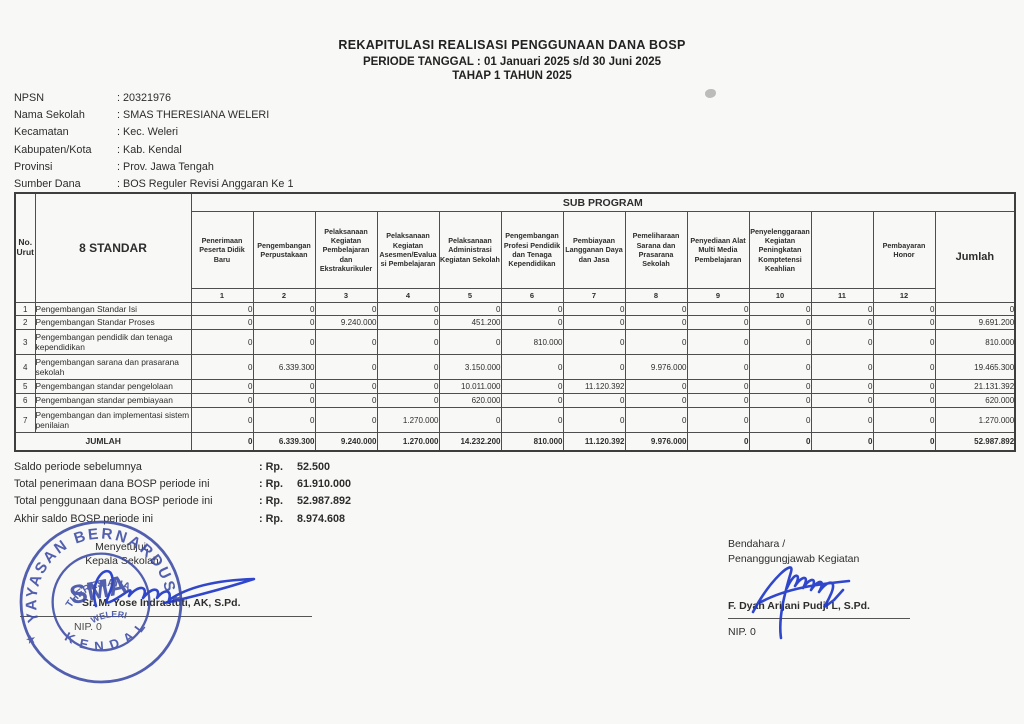 The image size is (1024, 724). What do you see at coordinates (41, 132) in the screenshot?
I see `info-label: Kecamatan` at bounding box center [41, 132].